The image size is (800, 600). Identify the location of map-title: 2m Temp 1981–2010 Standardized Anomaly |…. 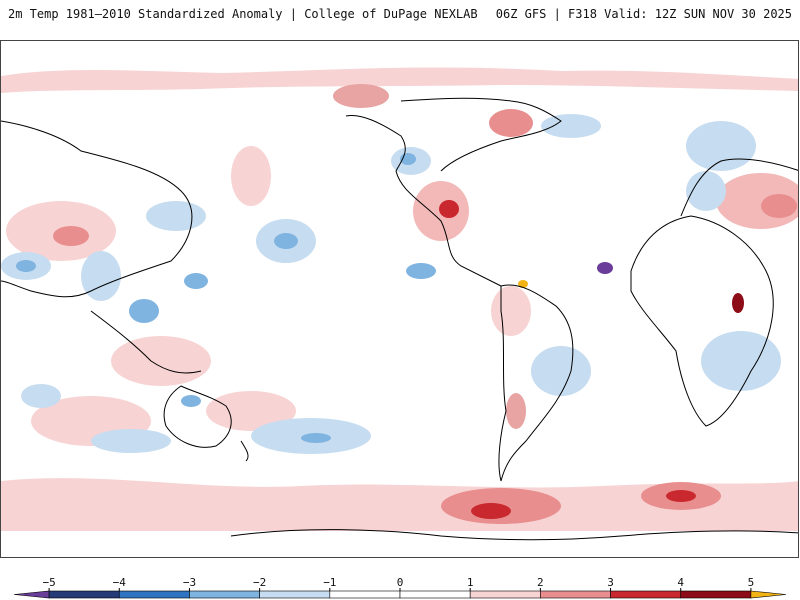
(243, 14).